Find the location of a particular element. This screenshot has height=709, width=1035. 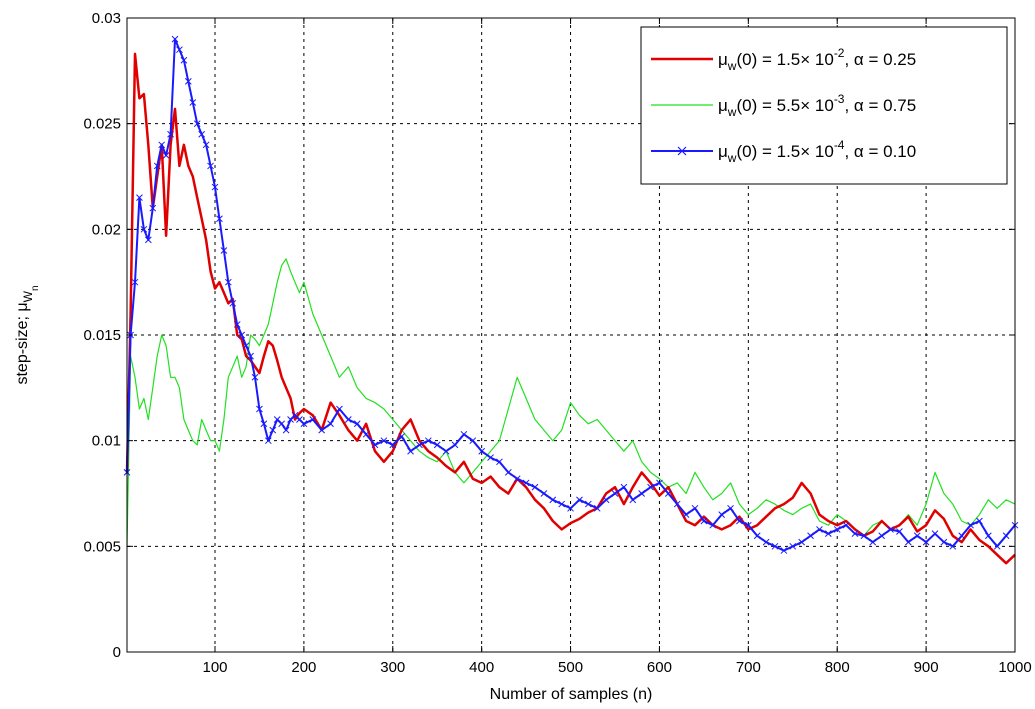

x-tick-label: 300 is located at coordinates (392, 667).